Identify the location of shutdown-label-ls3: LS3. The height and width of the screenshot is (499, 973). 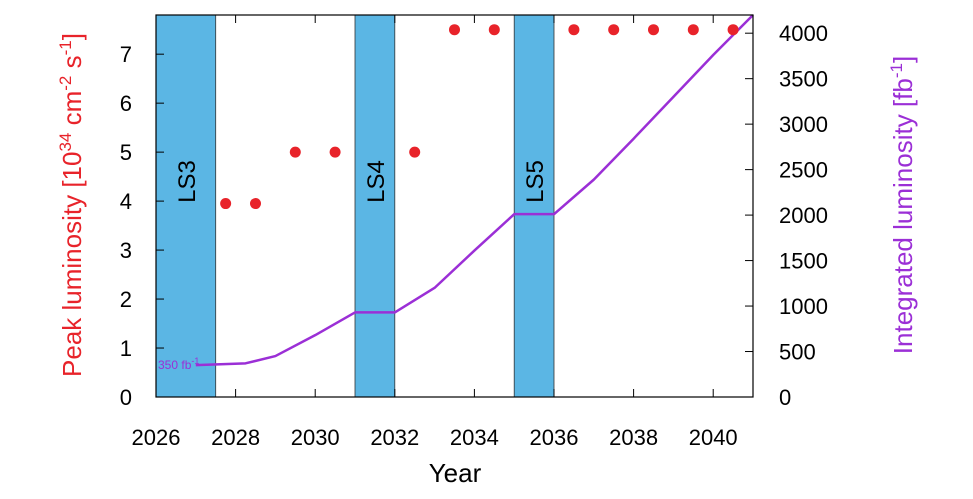
(187, 181).